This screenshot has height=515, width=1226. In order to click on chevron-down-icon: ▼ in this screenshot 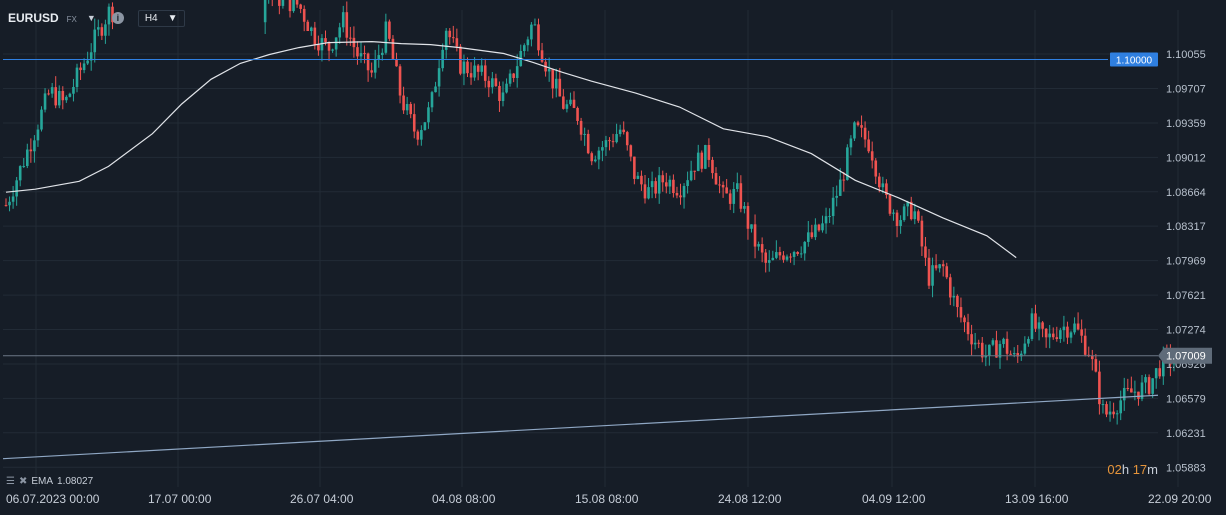, I will do `click(91, 18)`.